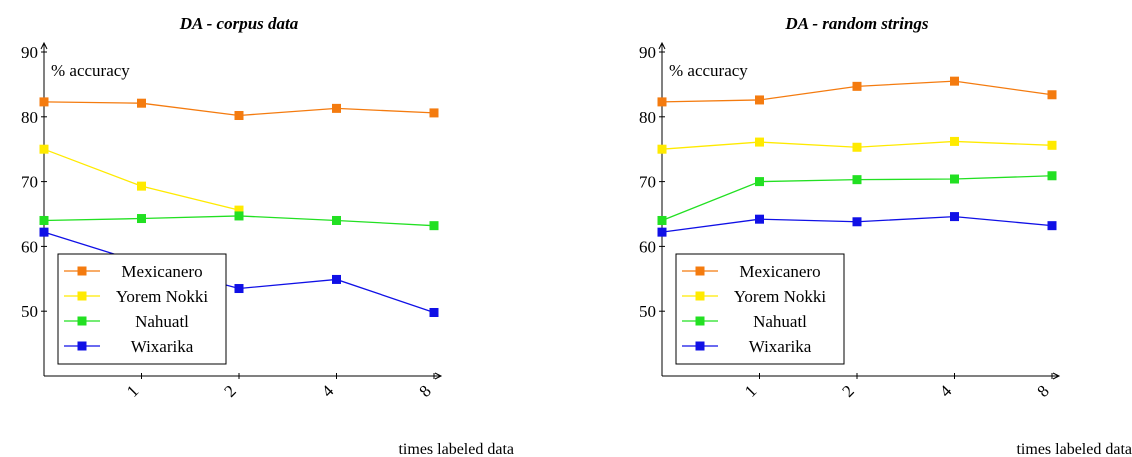 This screenshot has height=457, width=1132. Describe the element at coordinates (239, 23) in the screenshot. I see `chart-title: DA - corpus data` at that location.